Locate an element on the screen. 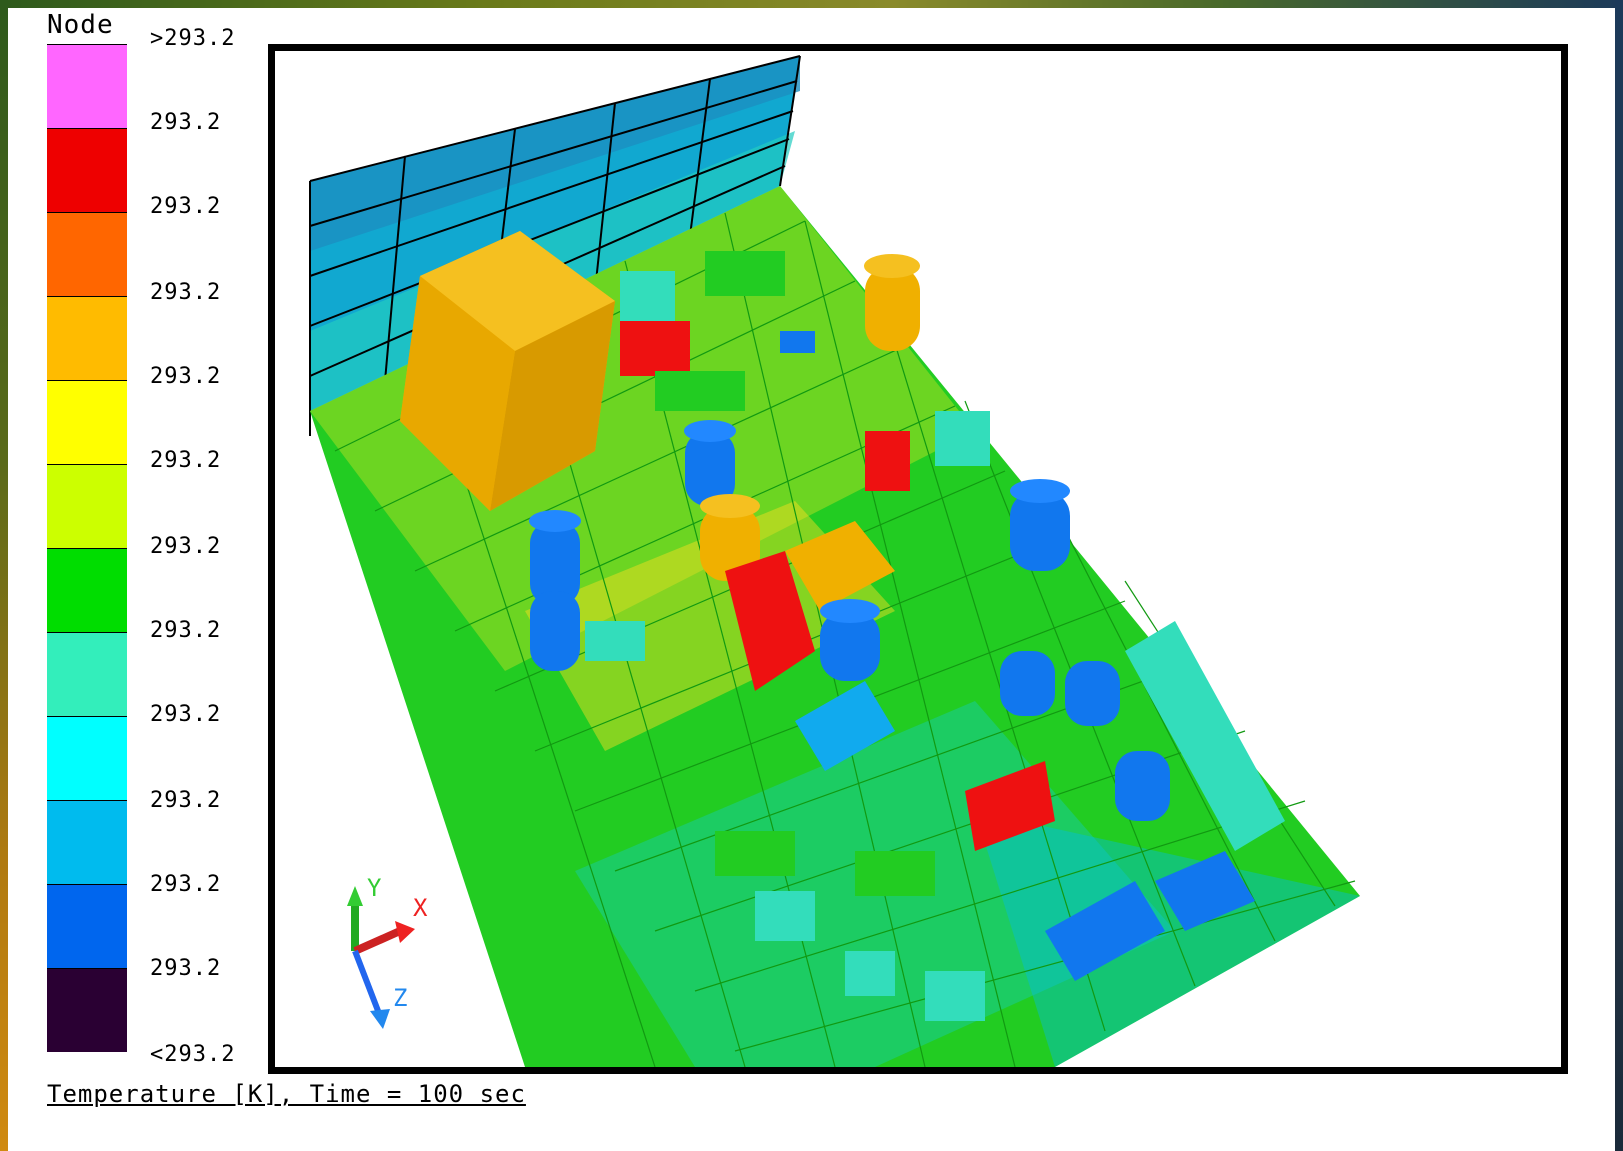 The width and height of the screenshot is (1623, 1151). color-legend is located at coordinates (87, 548).